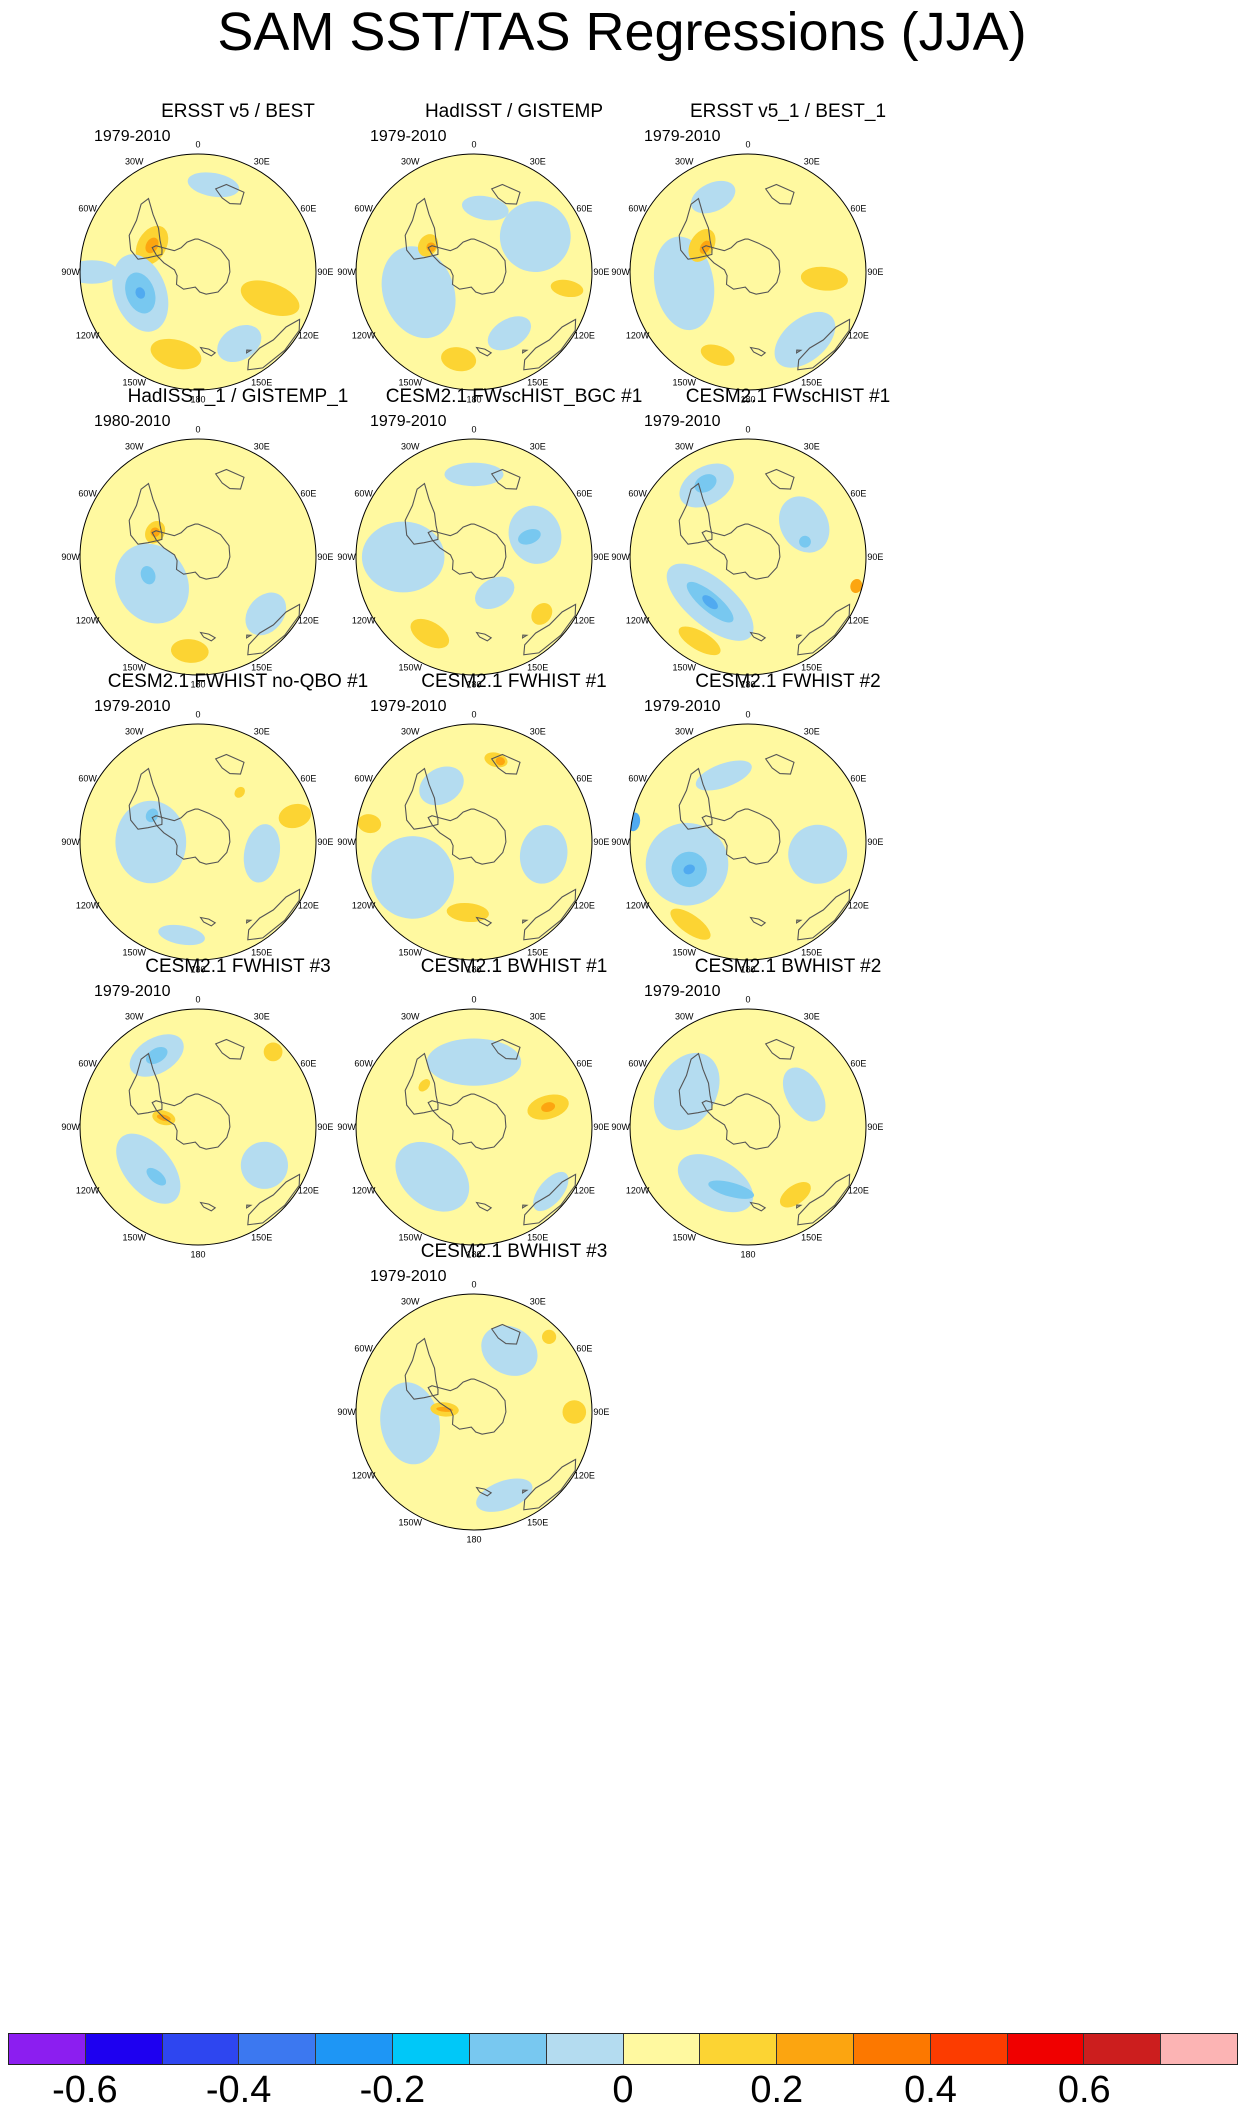 The height and width of the screenshot is (2111, 1244). What do you see at coordinates (788, 111) in the screenshot?
I see `panel-title: ERSST v5_1 / BEST_1` at bounding box center [788, 111].